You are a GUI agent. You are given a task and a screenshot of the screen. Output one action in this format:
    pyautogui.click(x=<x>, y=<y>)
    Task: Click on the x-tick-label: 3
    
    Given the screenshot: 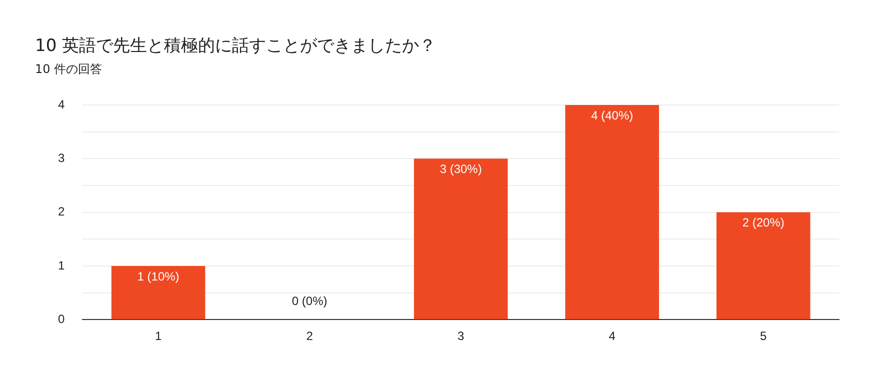 What is the action you would take?
    pyautogui.click(x=460, y=336)
    